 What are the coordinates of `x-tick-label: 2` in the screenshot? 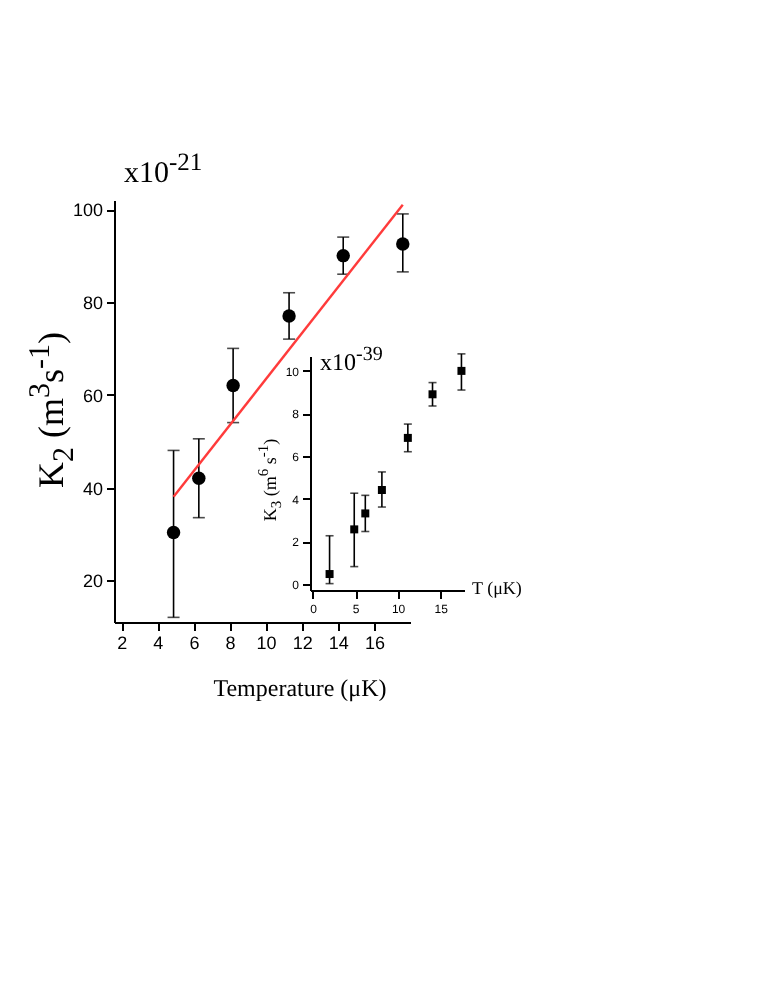 It's located at (122, 643).